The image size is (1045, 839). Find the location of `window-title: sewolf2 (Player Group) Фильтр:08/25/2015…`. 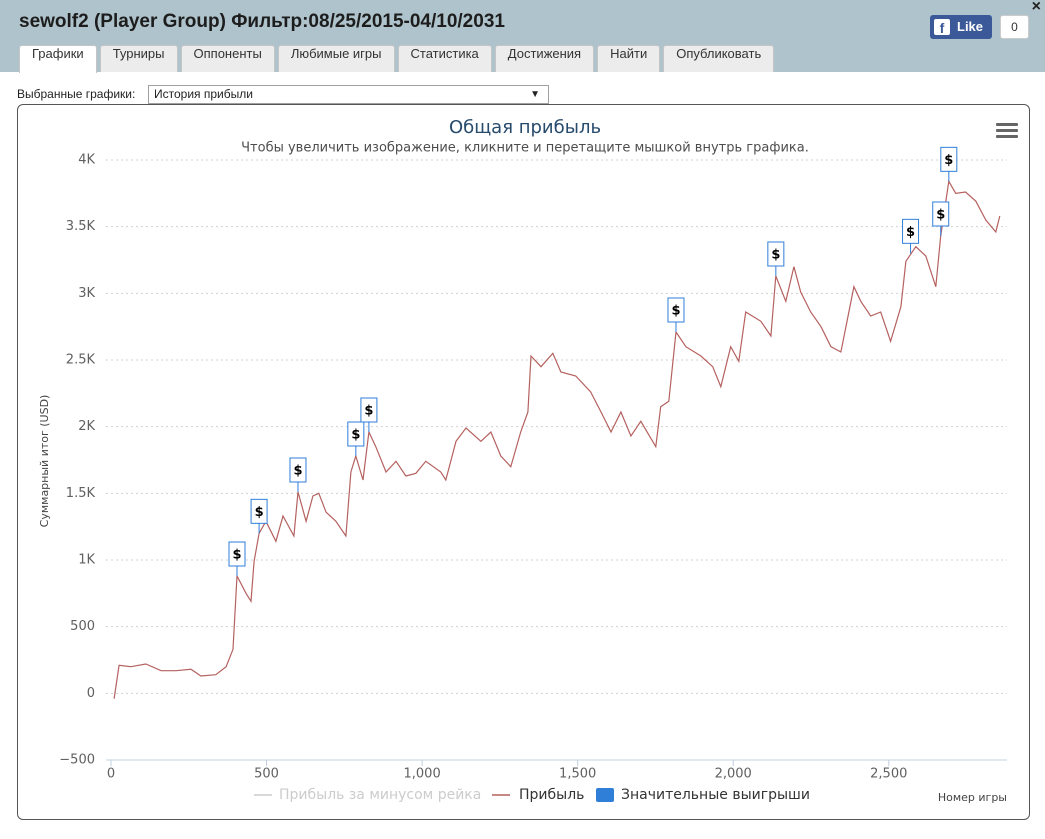

window-title: sewolf2 (Player Group) Фильтр:08/25/2015… is located at coordinates (262, 21).